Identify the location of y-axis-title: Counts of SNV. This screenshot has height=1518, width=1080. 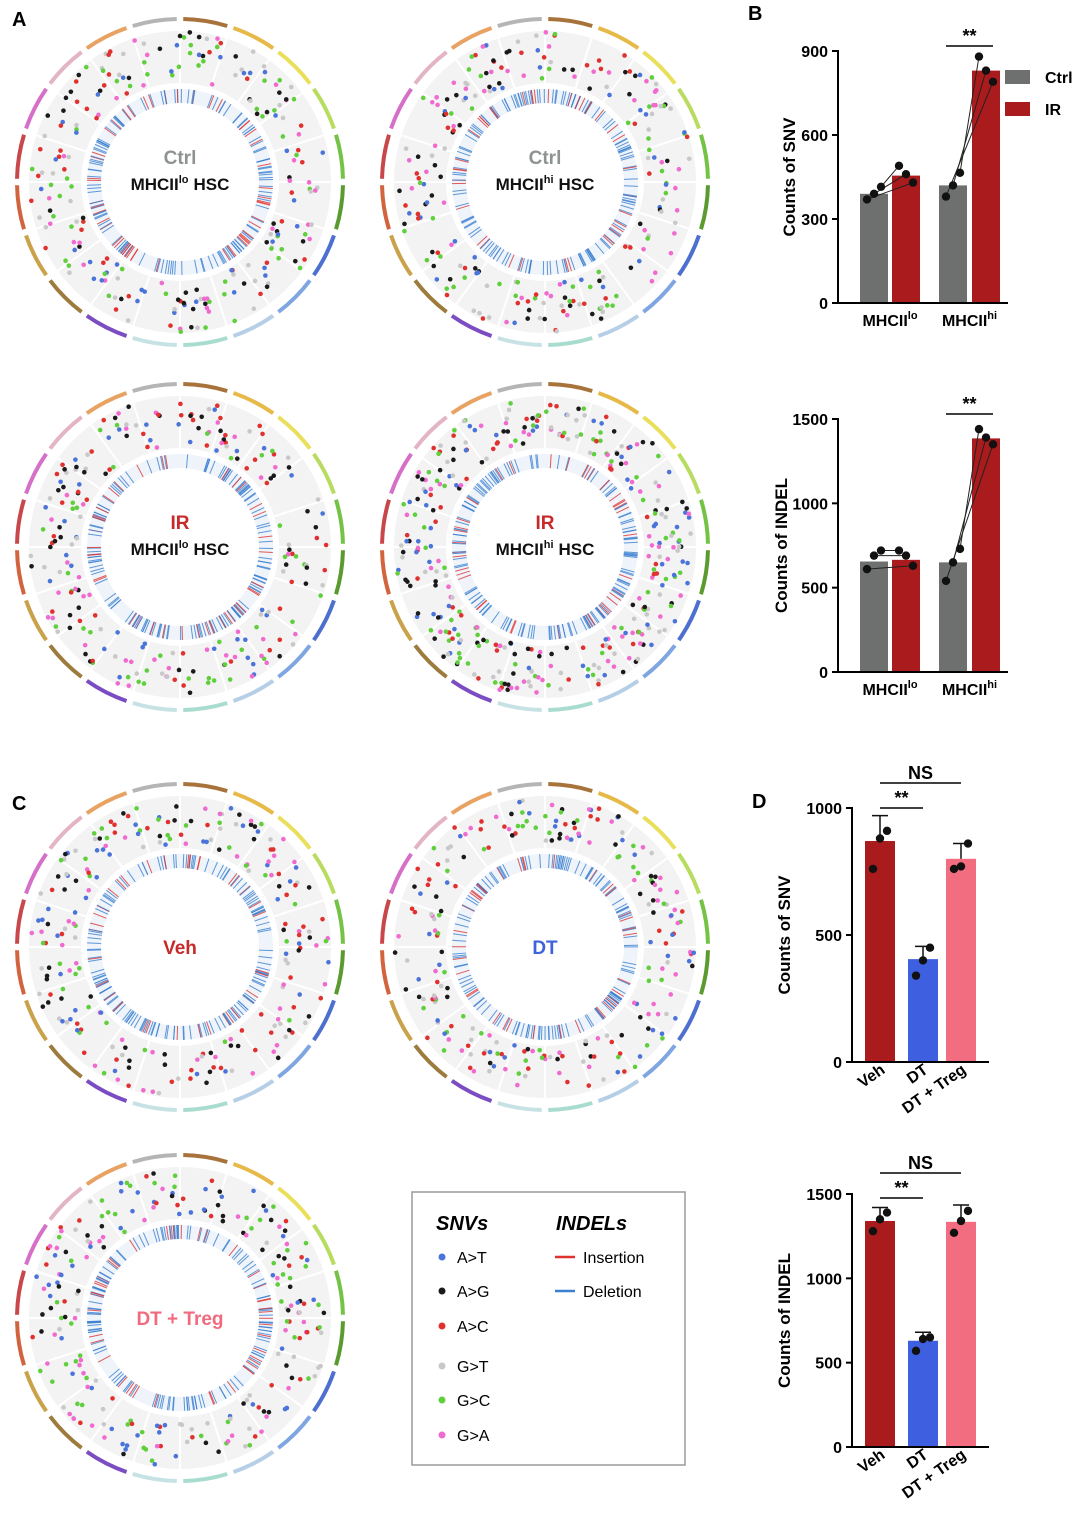
(784, 935).